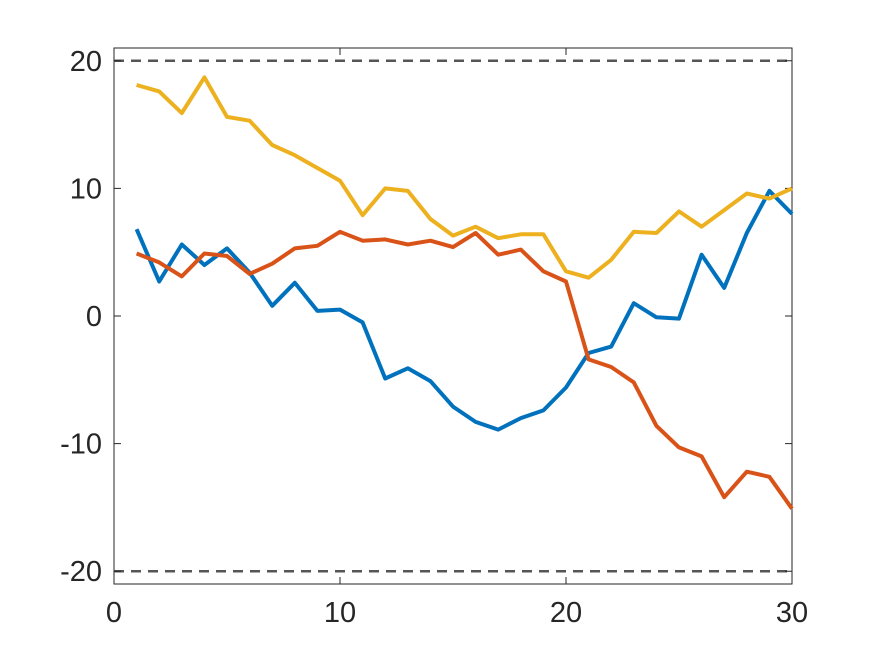 The image size is (875, 656). I want to click on x-tick-label: 10, so click(340, 613).